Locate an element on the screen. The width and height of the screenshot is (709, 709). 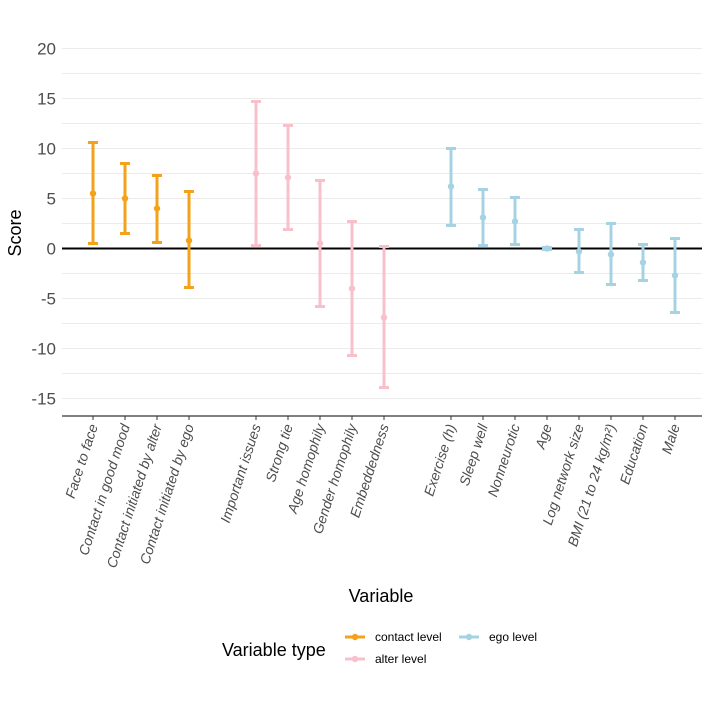
legend-entry: contact level is located at coordinates (393, 637).